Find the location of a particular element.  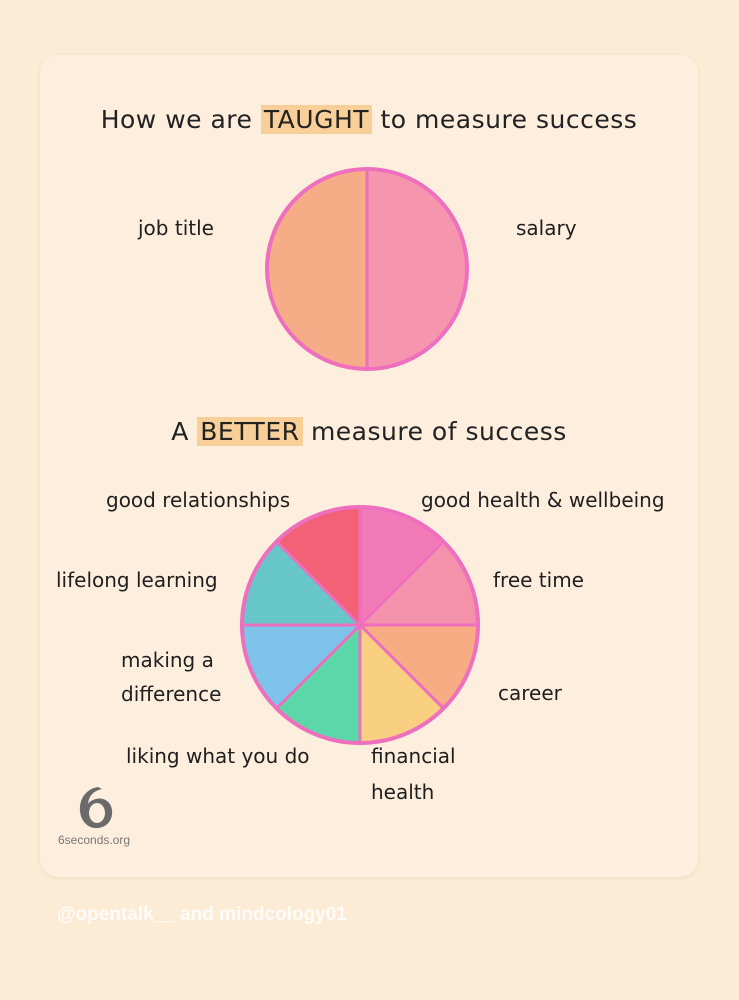

logo-text: 6seconds.org is located at coordinates (94, 840).